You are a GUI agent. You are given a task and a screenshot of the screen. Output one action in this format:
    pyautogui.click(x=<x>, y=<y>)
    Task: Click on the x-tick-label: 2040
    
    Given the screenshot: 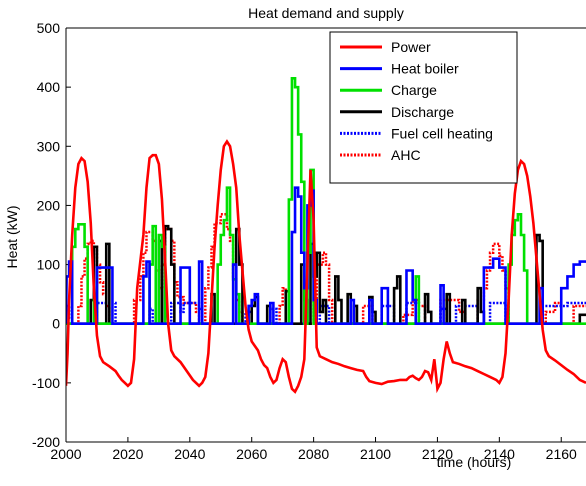 What is the action you would take?
    pyautogui.click(x=189, y=454)
    